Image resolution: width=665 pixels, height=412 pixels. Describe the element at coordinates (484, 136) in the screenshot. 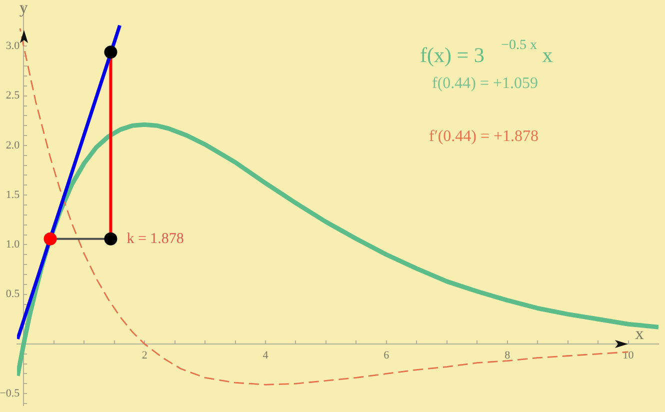

I see `annotation: f′(0.44) = +1.878` at that location.